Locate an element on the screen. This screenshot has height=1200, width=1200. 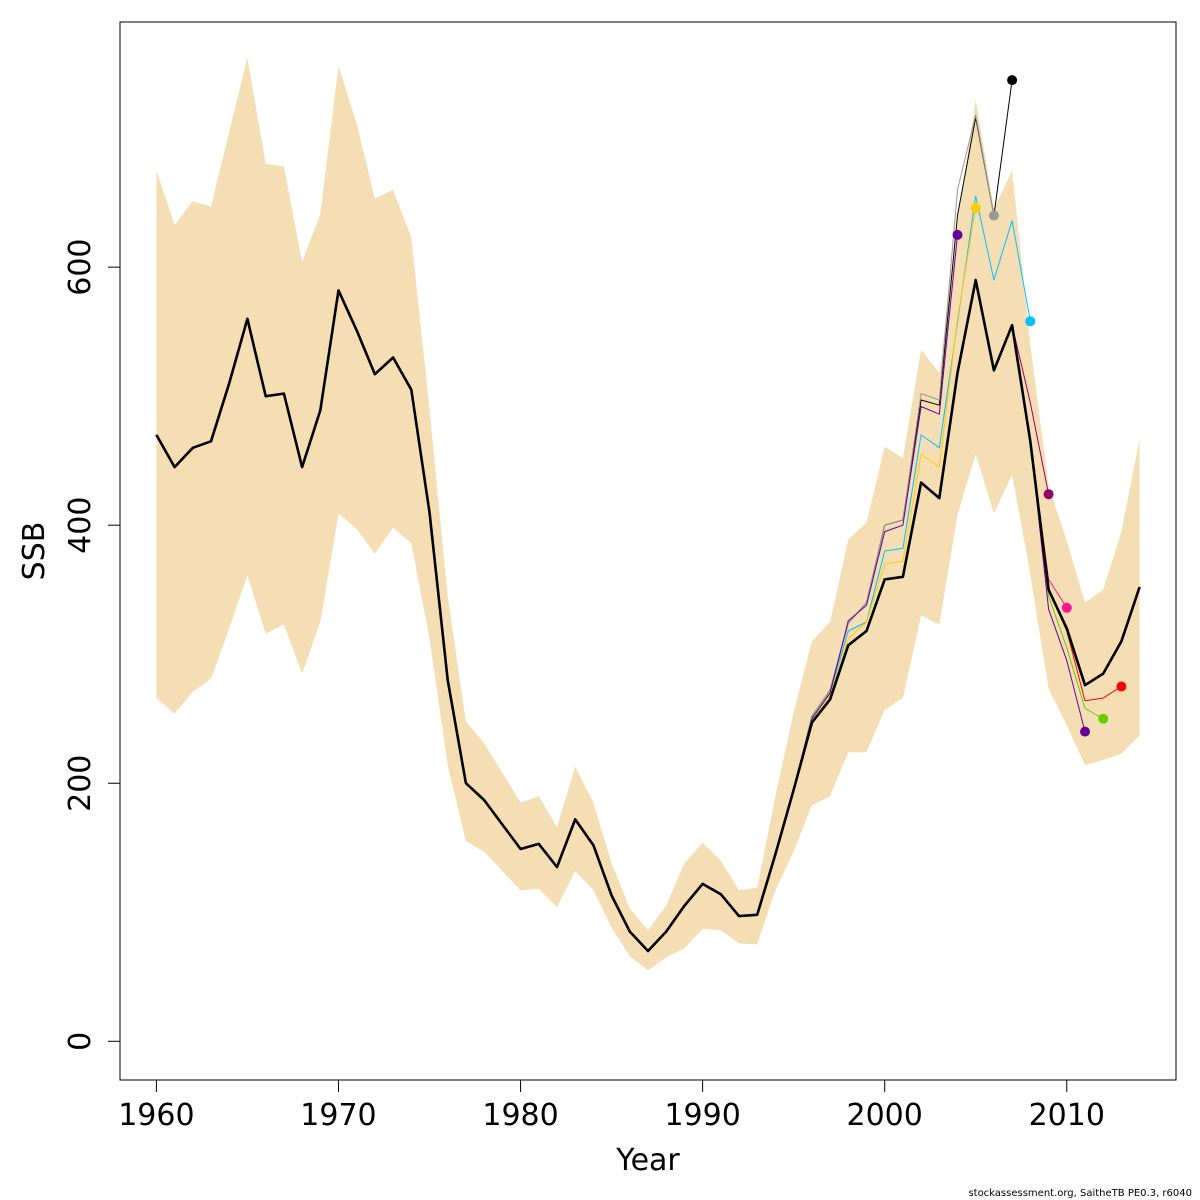
x-tick-label-1960: 1960 is located at coordinates (156, 1115).